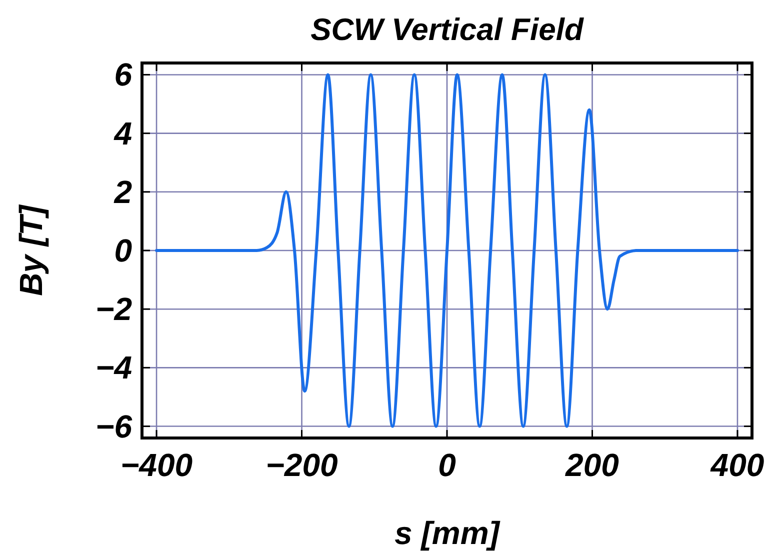 This screenshot has height=557, width=777. Describe the element at coordinates (447, 465) in the screenshot. I see `x-tick-label: 0` at that location.